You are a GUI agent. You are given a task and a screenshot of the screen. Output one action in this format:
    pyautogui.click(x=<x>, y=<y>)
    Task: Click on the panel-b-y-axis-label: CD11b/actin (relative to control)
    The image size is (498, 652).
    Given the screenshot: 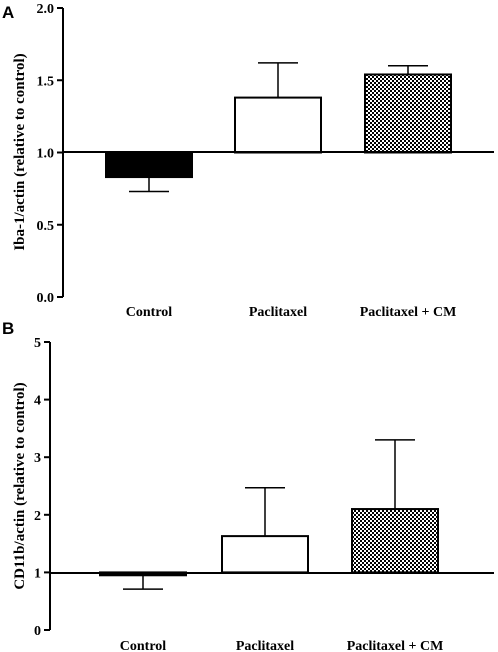 What is the action you would take?
    pyautogui.click(x=20, y=485)
    